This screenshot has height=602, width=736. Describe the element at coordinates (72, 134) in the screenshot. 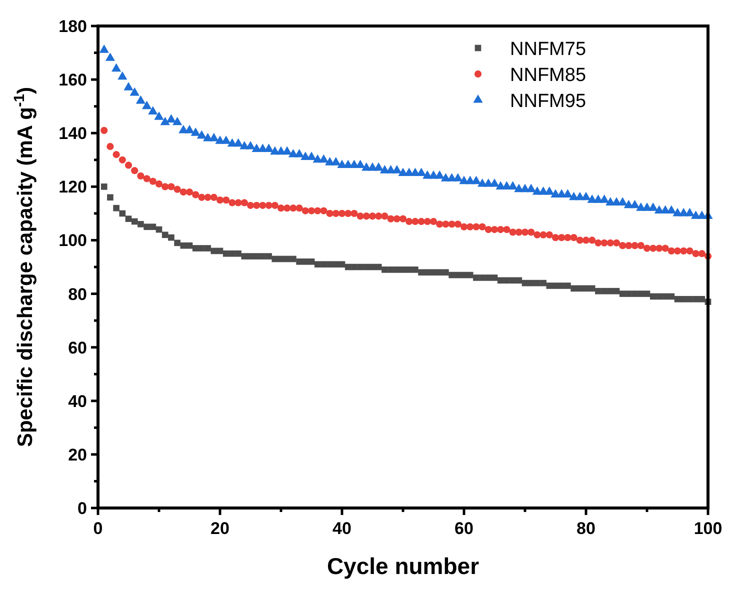

I see `y-tick-label: 140` at that location.